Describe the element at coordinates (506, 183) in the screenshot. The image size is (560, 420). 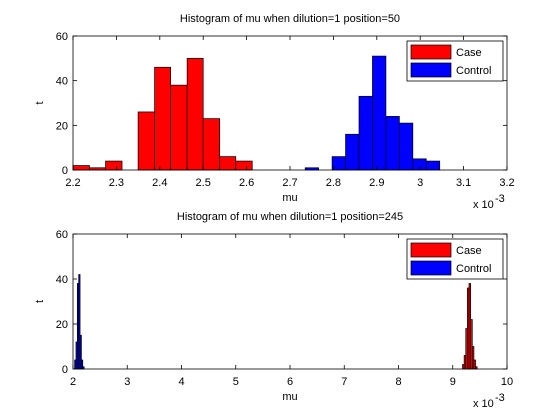
I see `x-tick-label: 3.2` at that location.